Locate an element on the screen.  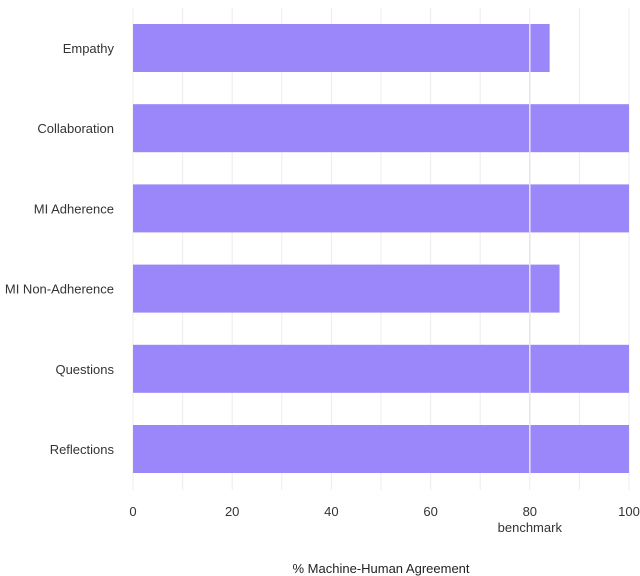
bar-mi-adherence is located at coordinates (381, 208).